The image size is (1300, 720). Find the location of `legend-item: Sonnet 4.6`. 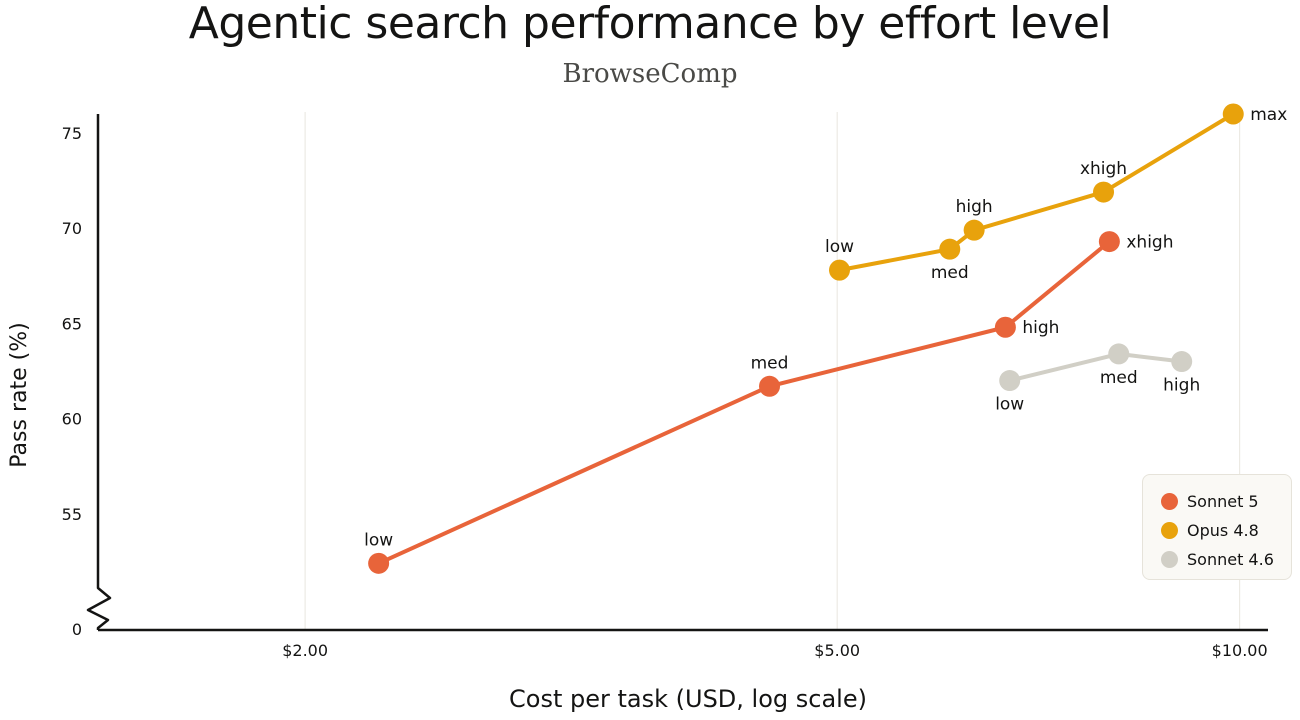

legend-item: Sonnet 4.6 is located at coordinates (1226, 559).